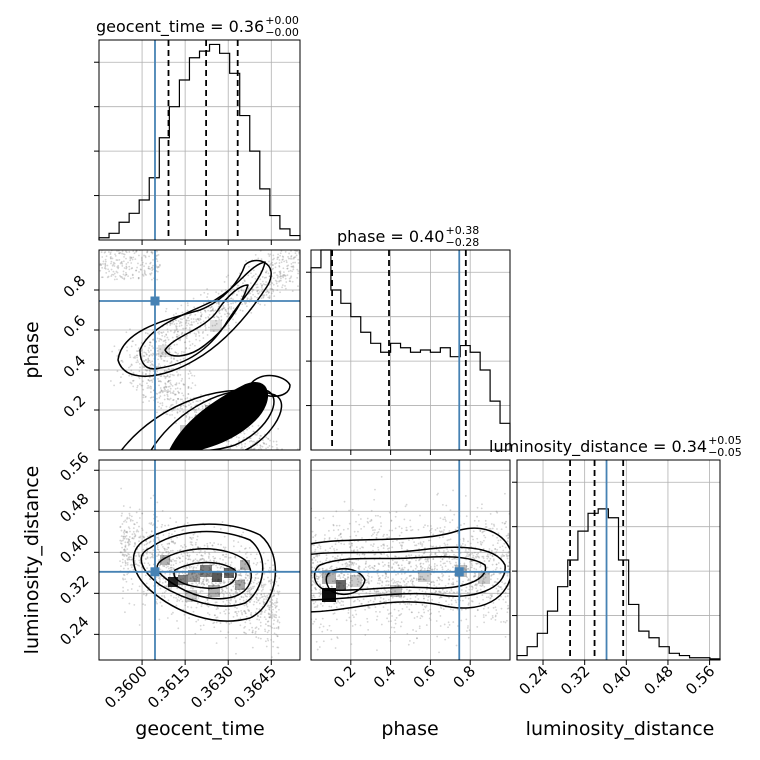 The image size is (760, 760). I want to click on x-axis-label-phase: phase, so click(409, 729).